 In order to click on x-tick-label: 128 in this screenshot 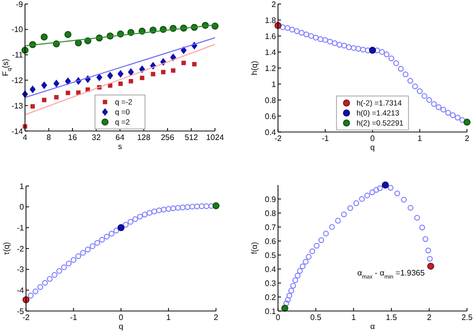, I will do `click(144, 137)`.